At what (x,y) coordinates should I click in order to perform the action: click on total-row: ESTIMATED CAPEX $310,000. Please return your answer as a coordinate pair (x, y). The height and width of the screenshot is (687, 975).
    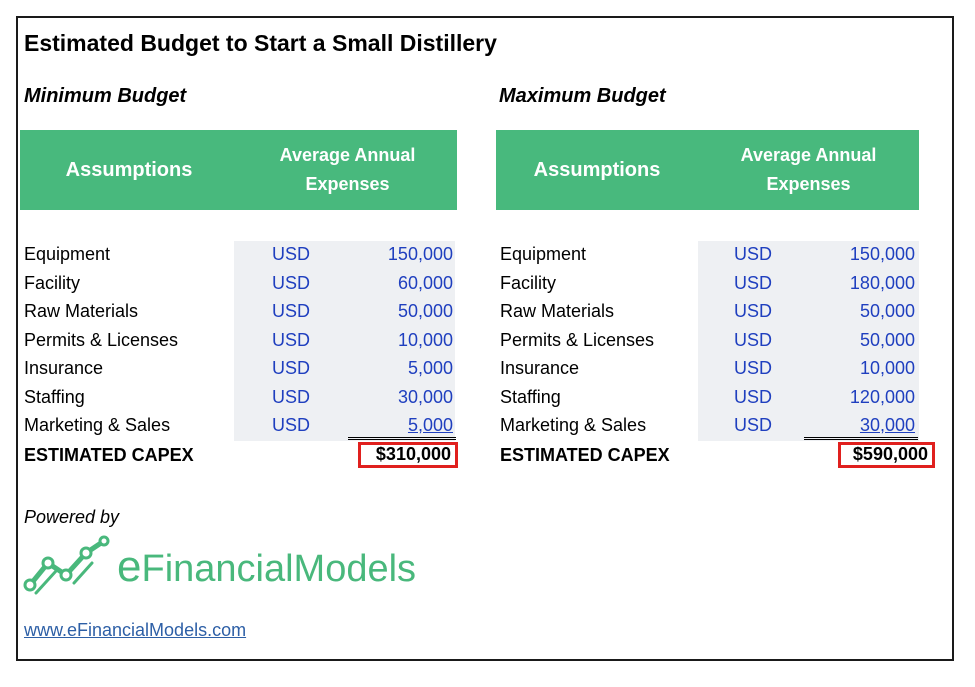
    Looking at the image, I should click on (239, 456).